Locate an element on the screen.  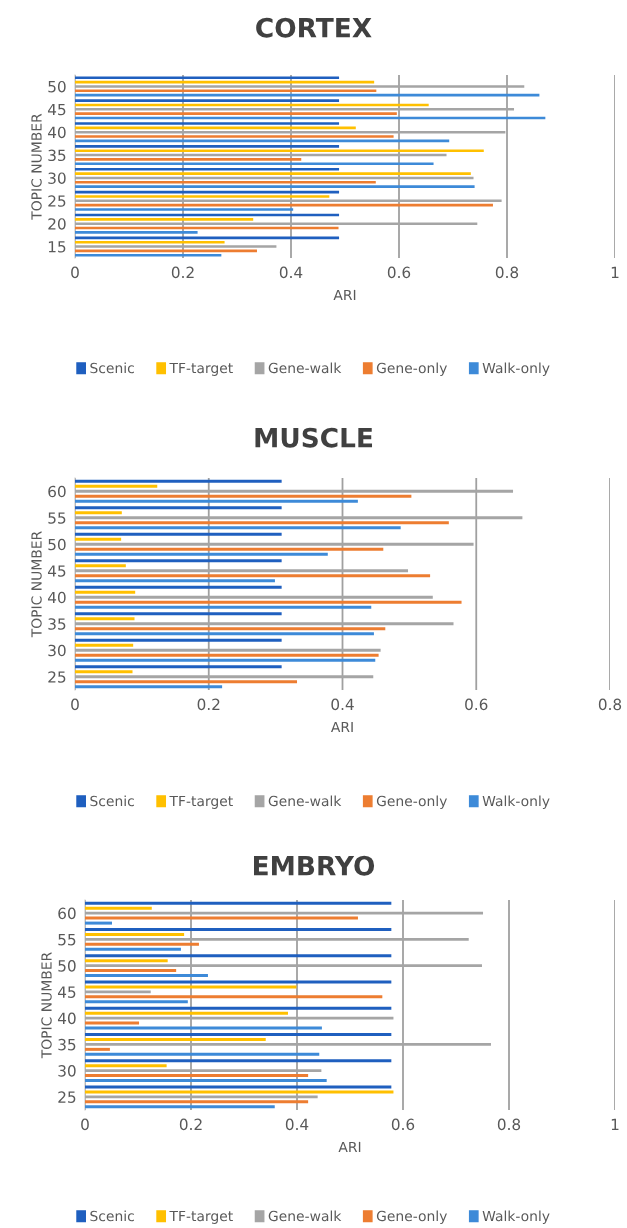
y-tick-label: 25 is located at coordinates (57, 677).